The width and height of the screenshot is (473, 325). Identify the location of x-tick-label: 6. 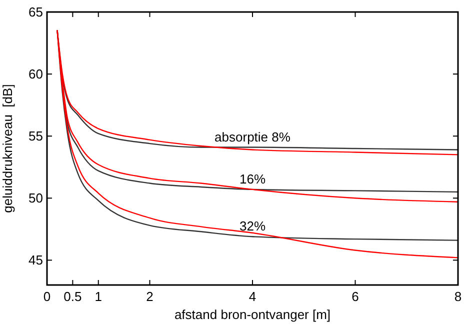
(355, 296).